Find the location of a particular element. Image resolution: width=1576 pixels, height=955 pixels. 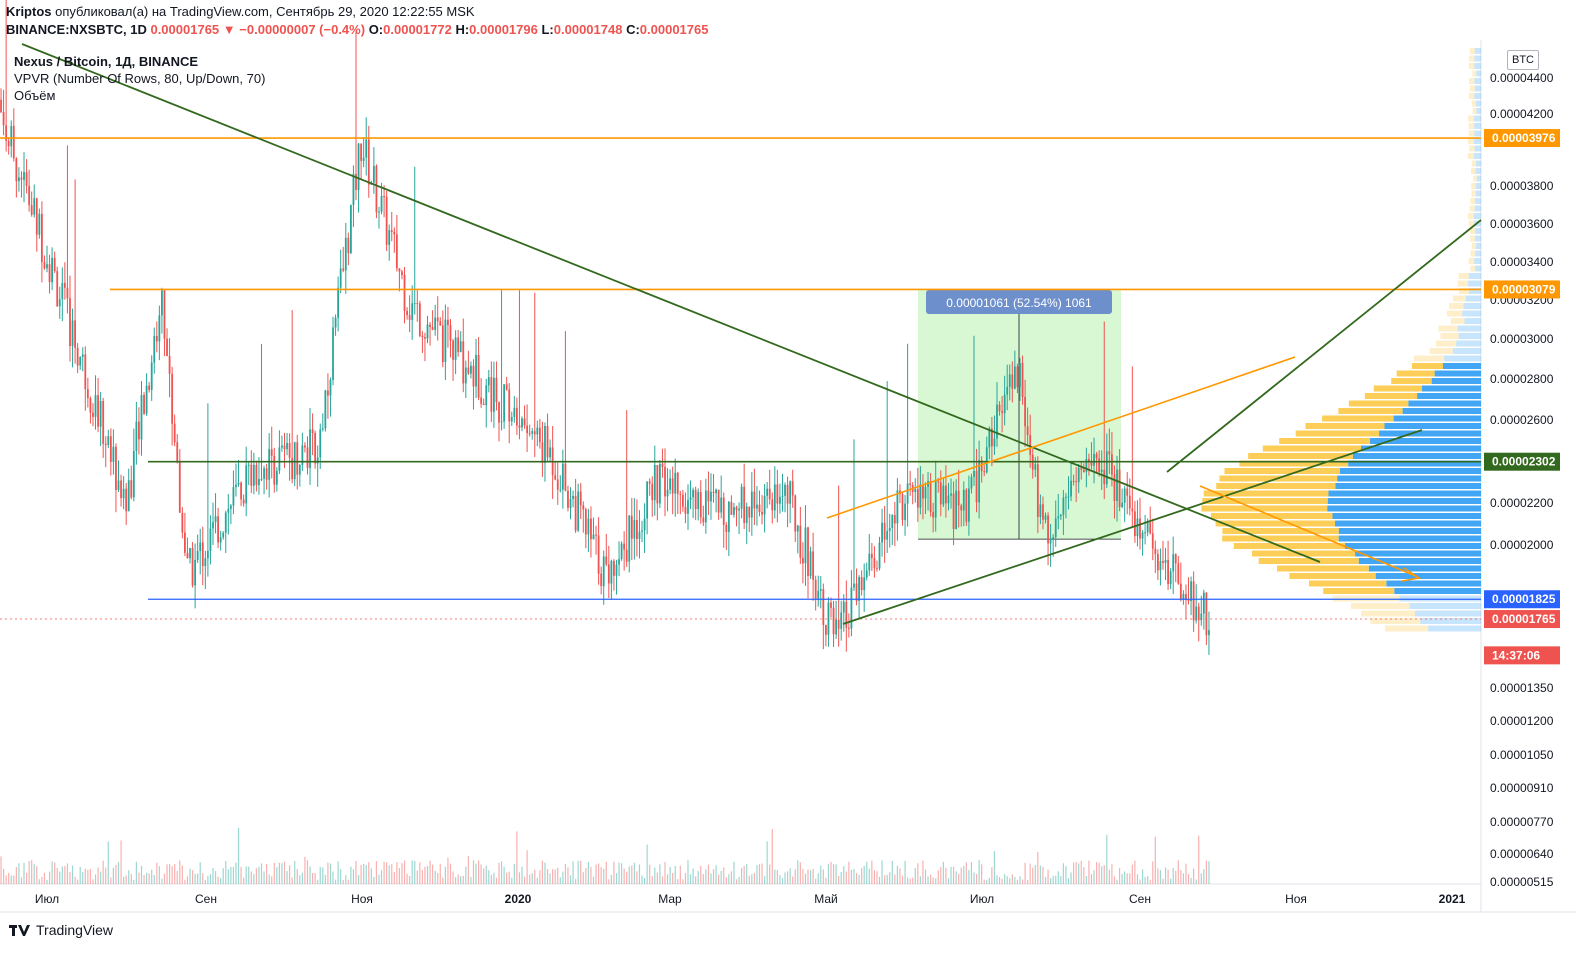

legend-title: Nexus / Bitcoin, 1Д, BINANCE is located at coordinates (106, 61).